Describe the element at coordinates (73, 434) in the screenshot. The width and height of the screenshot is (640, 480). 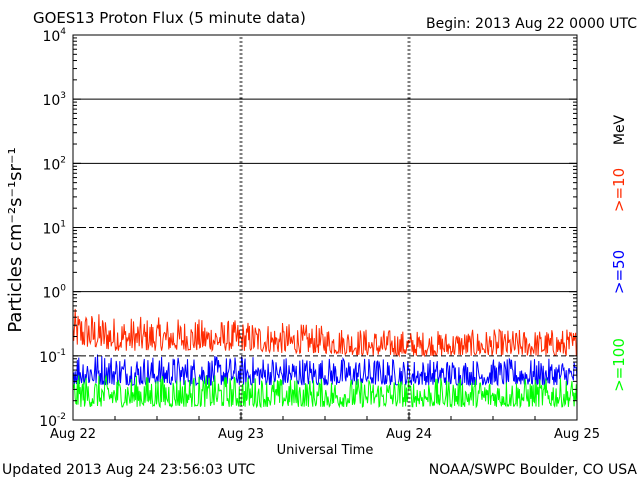
I see `x-tick-label: Aug 22` at that location.